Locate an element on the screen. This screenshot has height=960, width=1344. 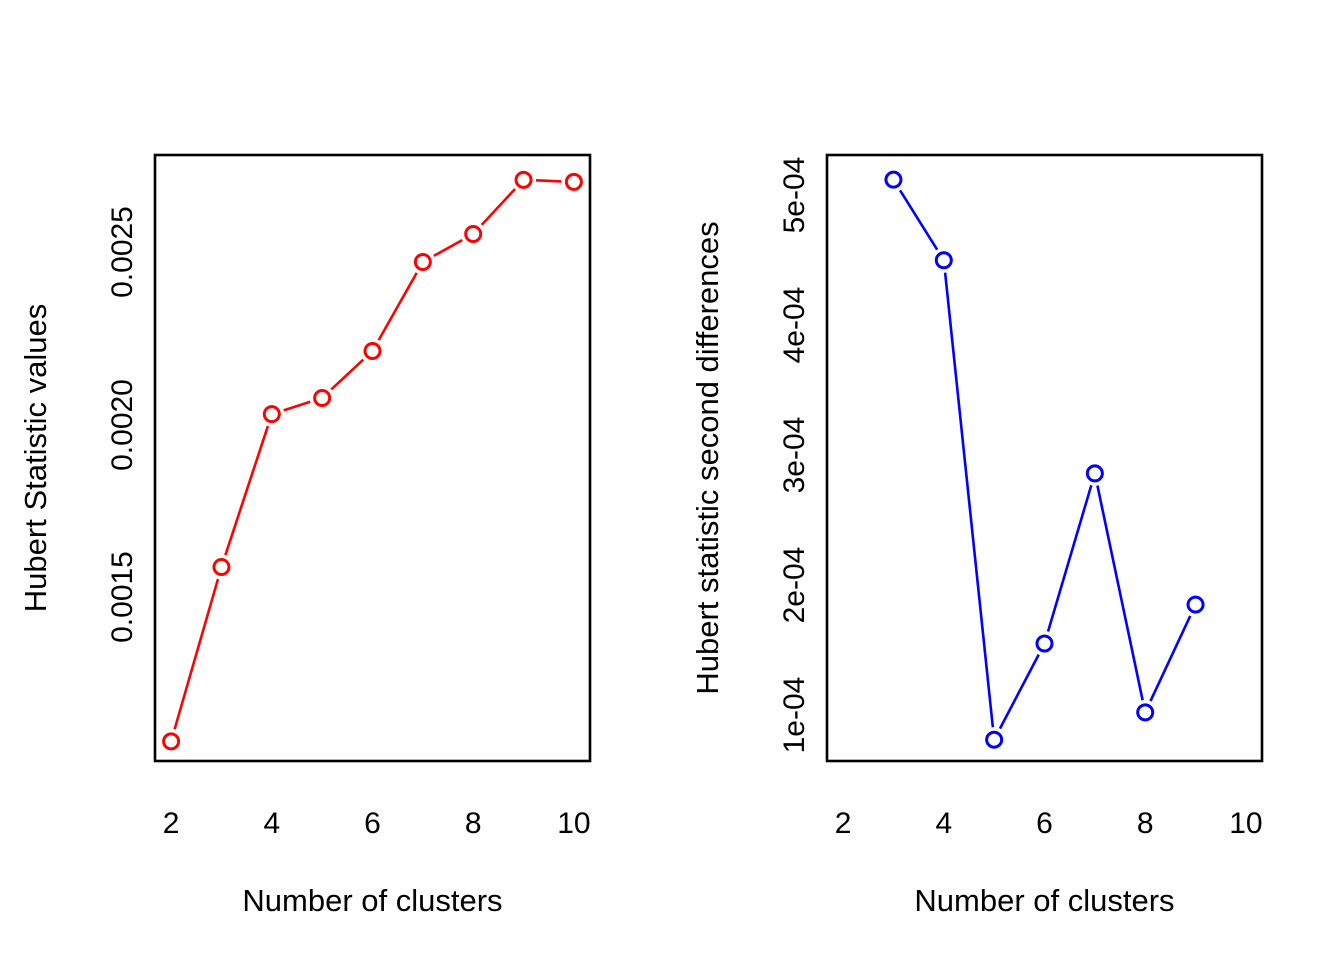
y-axis-title: Hubert Statistic values is located at coordinates (35, 458).